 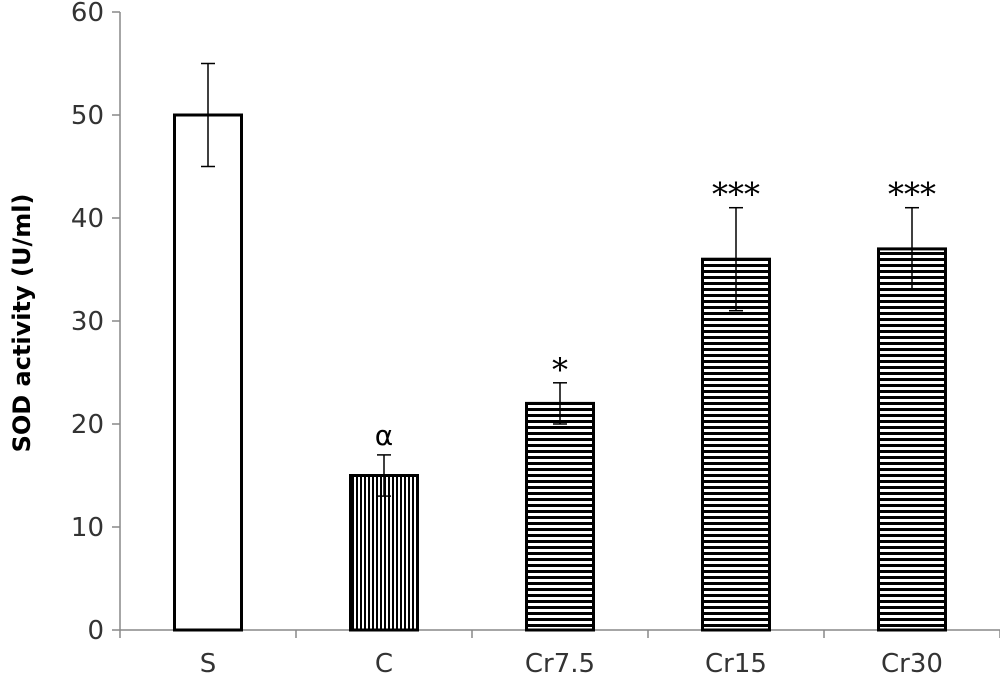 What do you see at coordinates (87, 14) in the screenshot?
I see `y-tick-label: 60` at bounding box center [87, 14].